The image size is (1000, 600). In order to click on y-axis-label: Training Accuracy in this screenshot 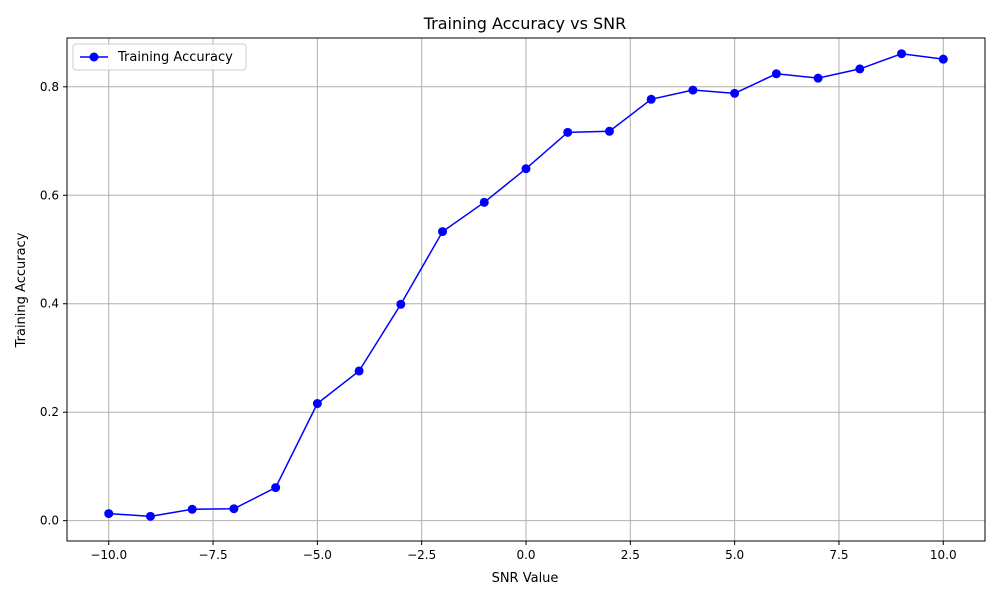, I will do `click(21, 290)`.